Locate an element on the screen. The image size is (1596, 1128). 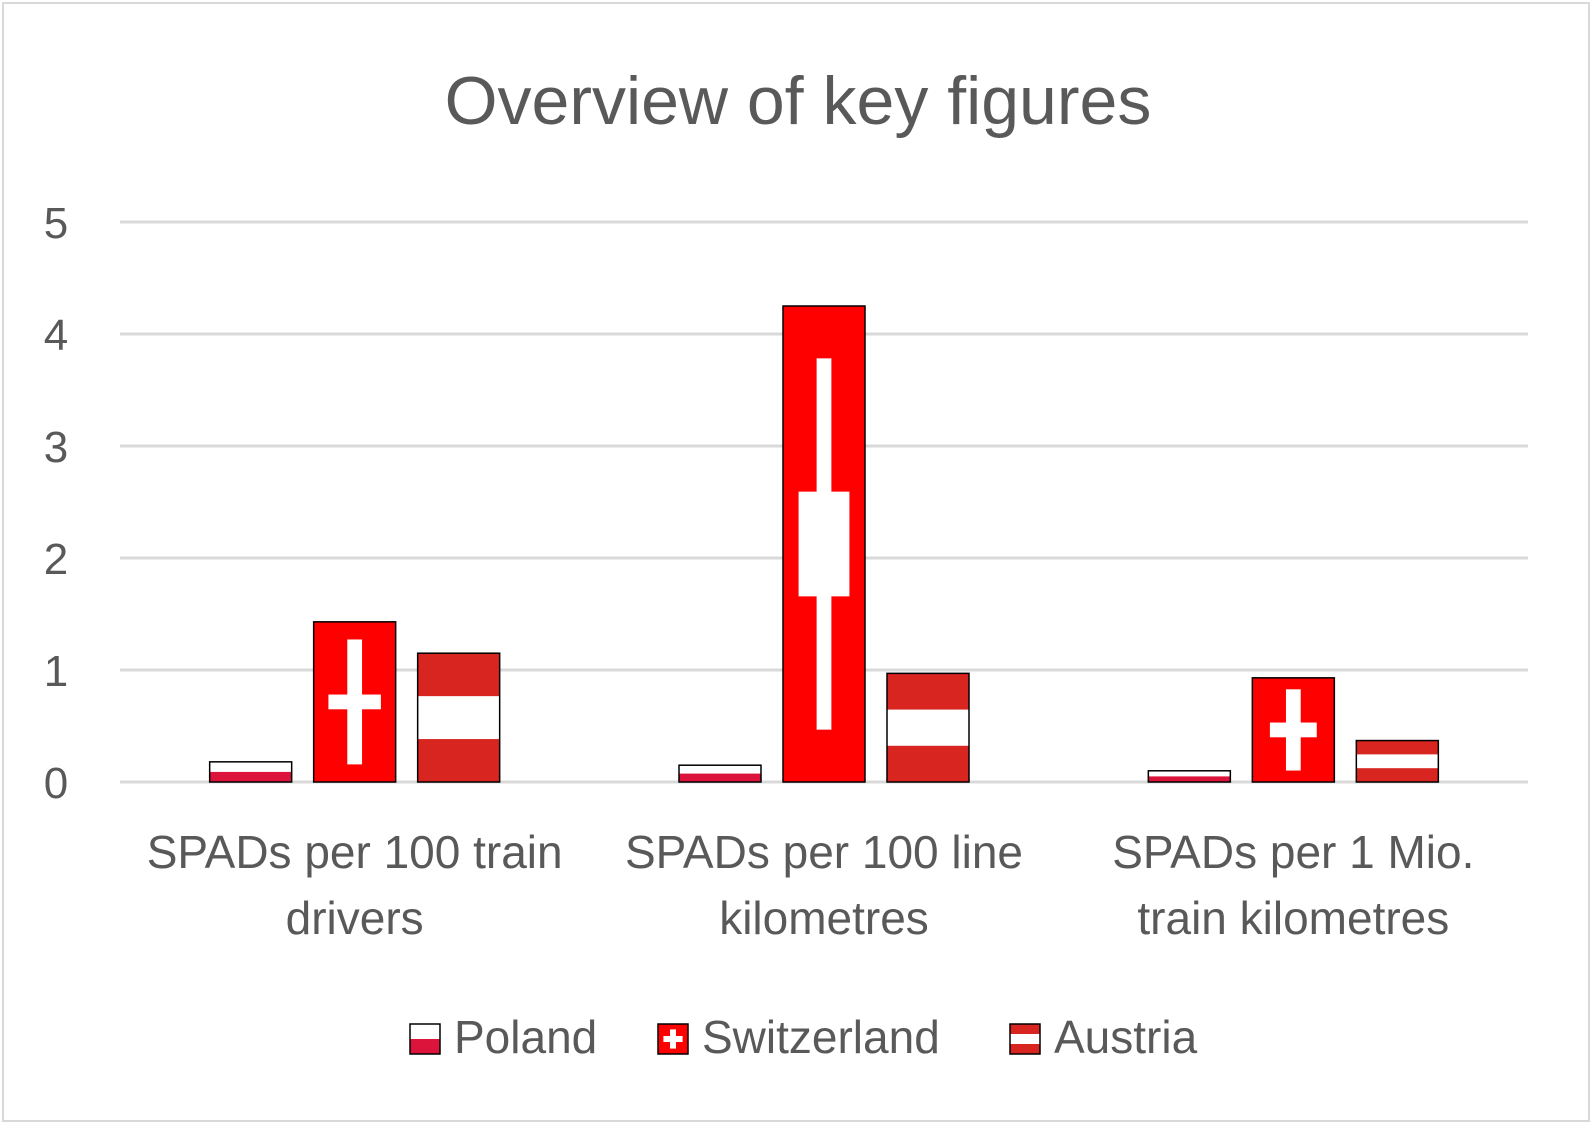
x-tick-label: kilometres is located at coordinates (824, 918).